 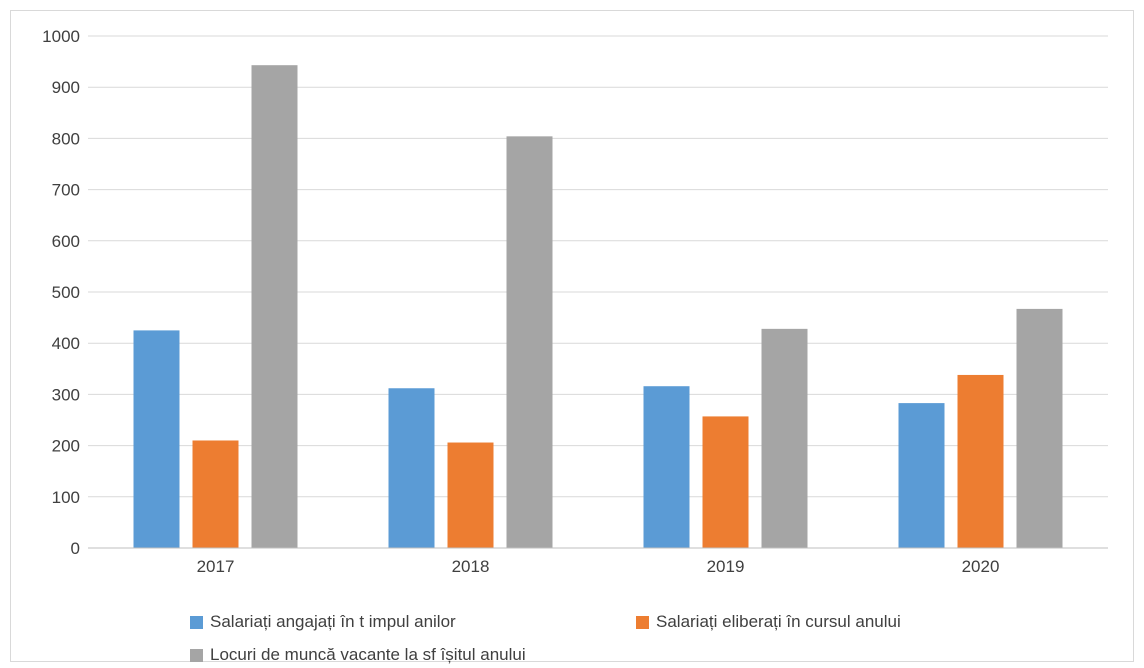 What do you see at coordinates (66, 138) in the screenshot?
I see `y-tick-label: 800` at bounding box center [66, 138].